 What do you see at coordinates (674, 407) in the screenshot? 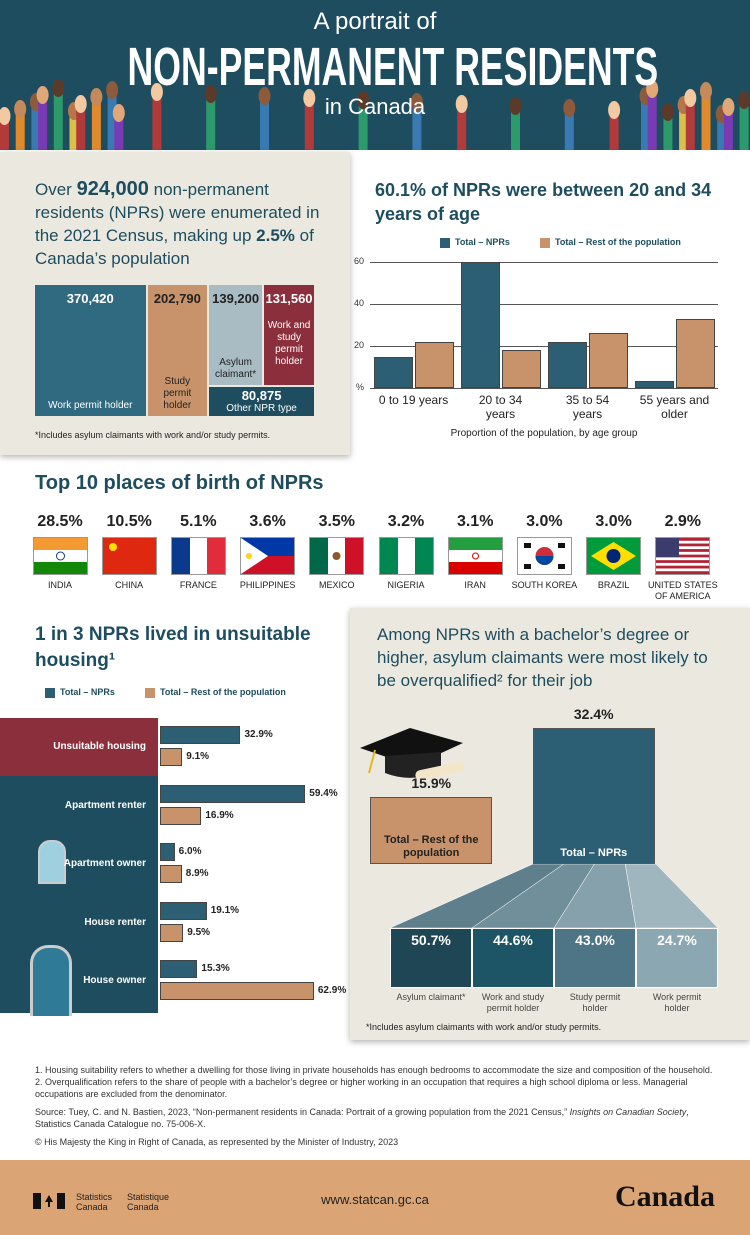
I see `x-tick-label: 55 years and older` at bounding box center [674, 407].